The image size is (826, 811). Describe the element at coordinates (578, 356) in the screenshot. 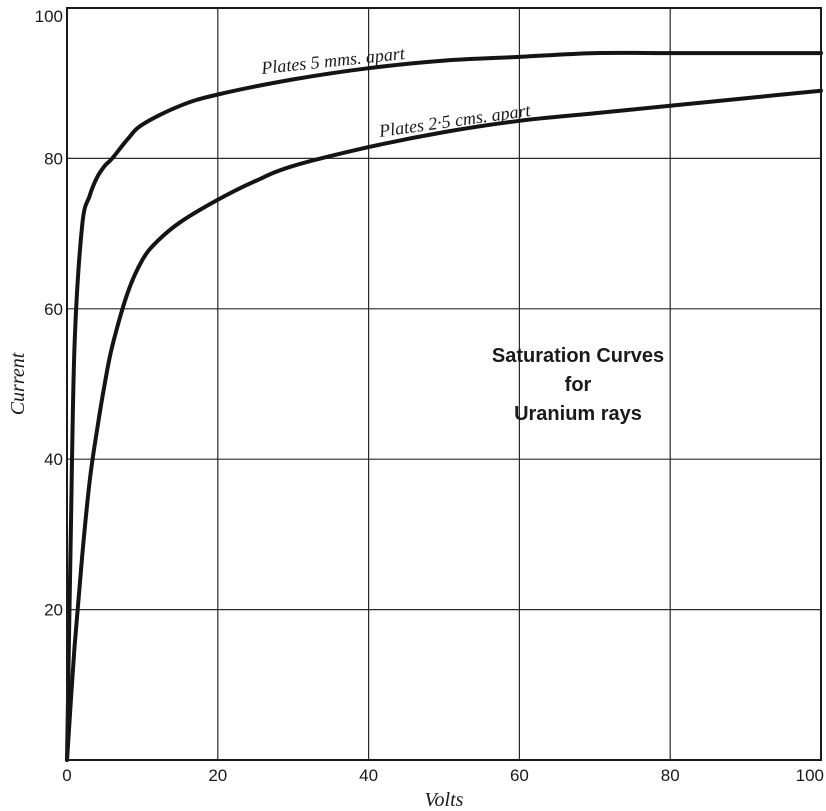

I see `chart-title-line-1: Saturation Curves` at that location.